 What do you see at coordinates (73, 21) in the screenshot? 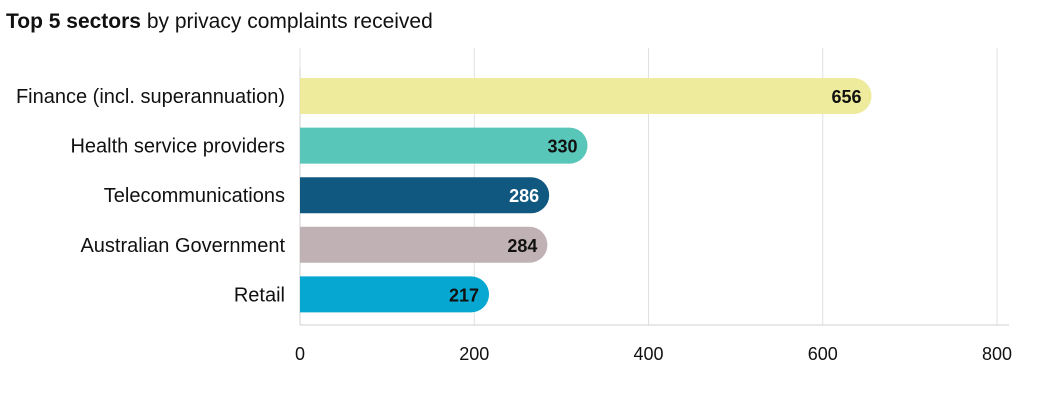
I see `chart-title-bold: Top 5 sectors` at bounding box center [73, 21].